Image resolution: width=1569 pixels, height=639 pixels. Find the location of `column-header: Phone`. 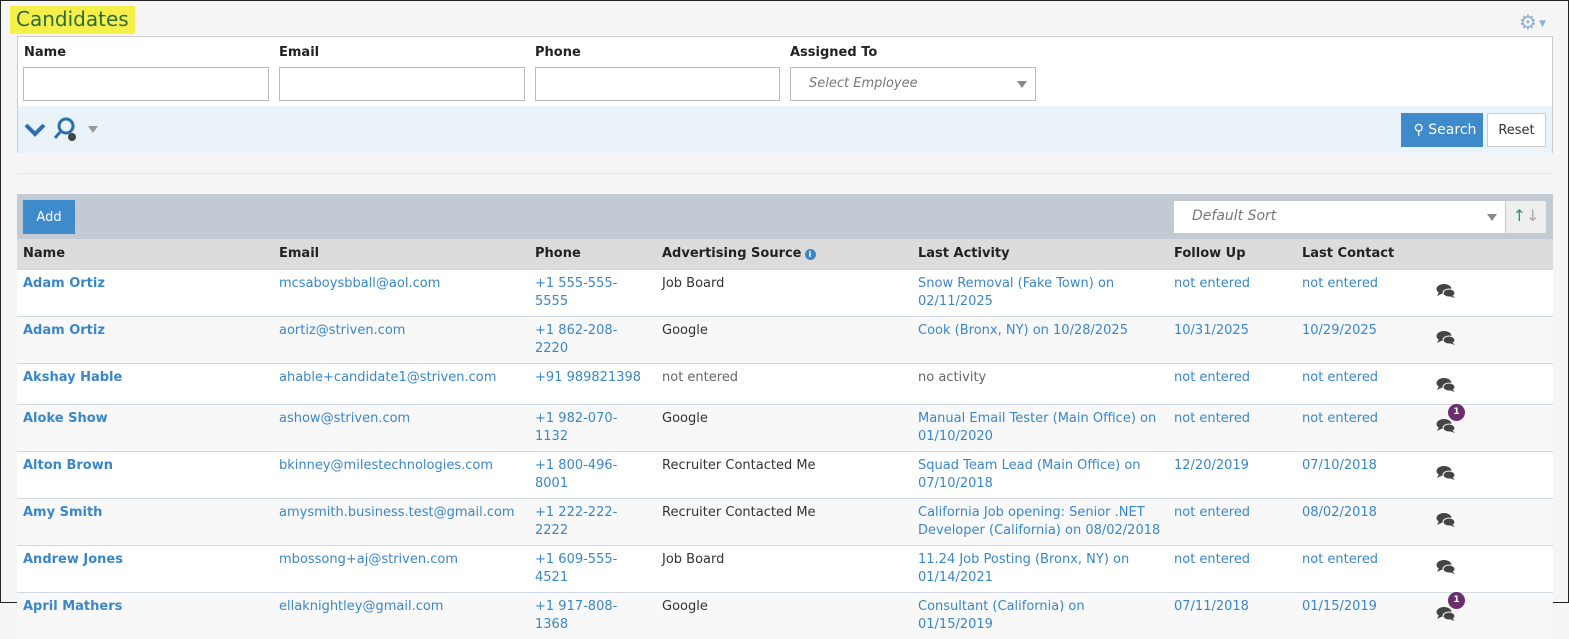

column-header: Phone is located at coordinates (592, 254).